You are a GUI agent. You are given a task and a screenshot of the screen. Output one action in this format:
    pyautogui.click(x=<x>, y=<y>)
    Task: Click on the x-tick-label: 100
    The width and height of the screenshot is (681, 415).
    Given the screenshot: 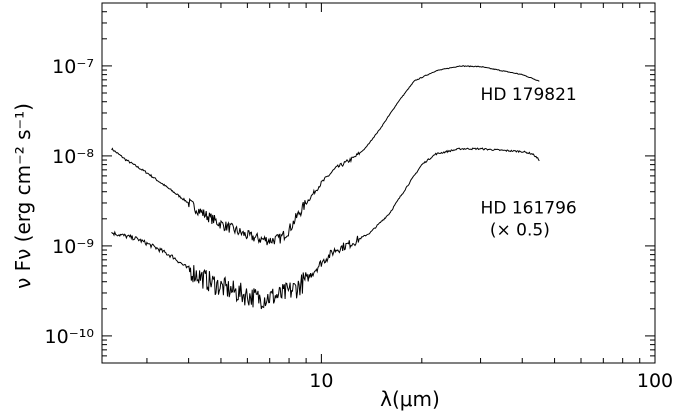 What is the action you would take?
    pyautogui.click(x=655, y=381)
    